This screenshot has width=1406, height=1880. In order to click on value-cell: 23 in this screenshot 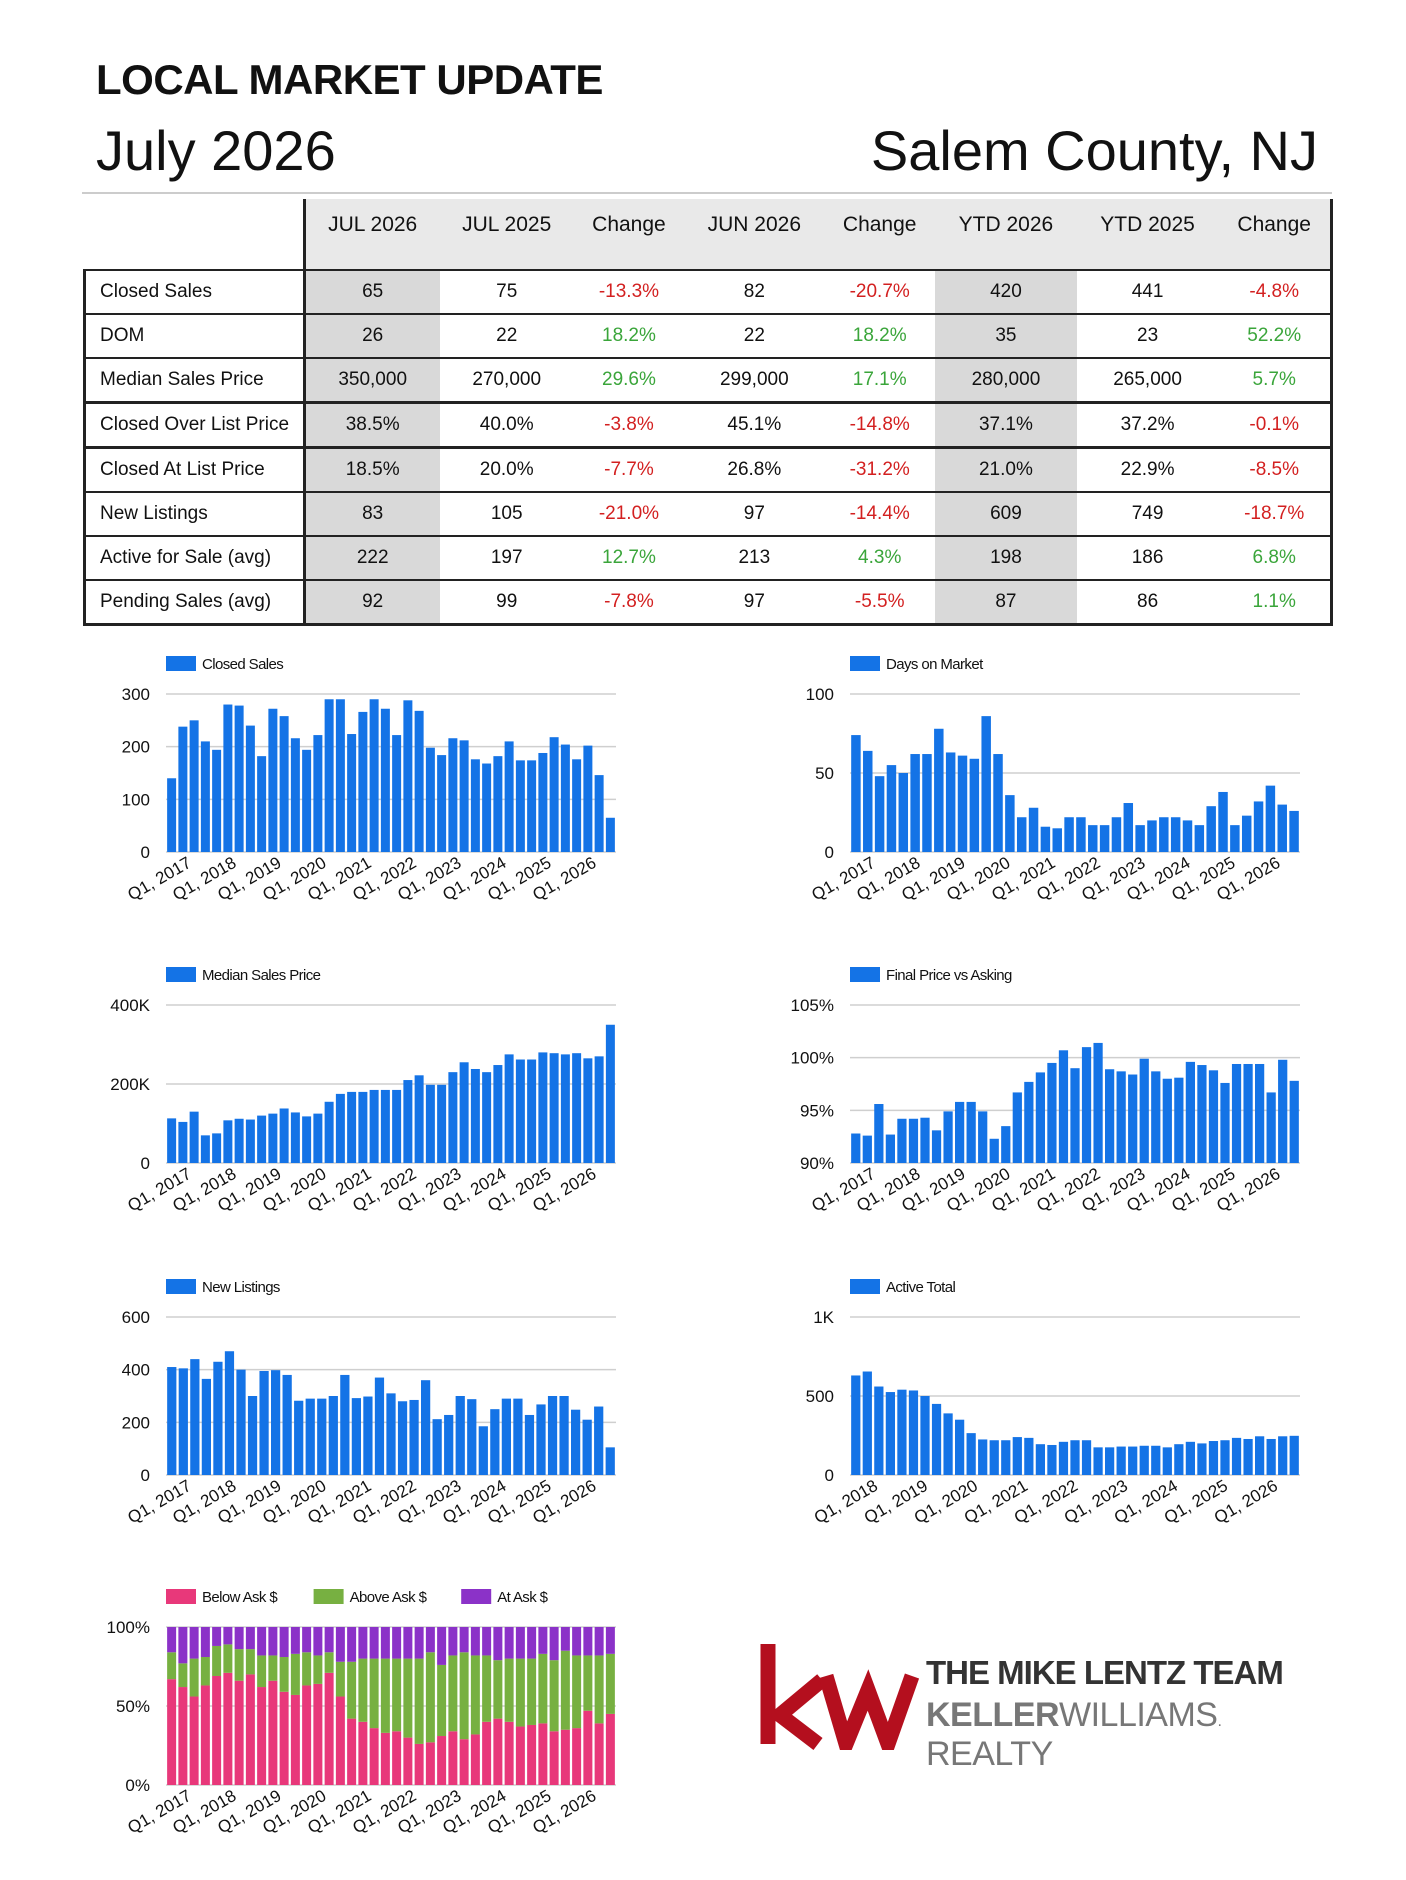, I will do `click(1147, 335)`.